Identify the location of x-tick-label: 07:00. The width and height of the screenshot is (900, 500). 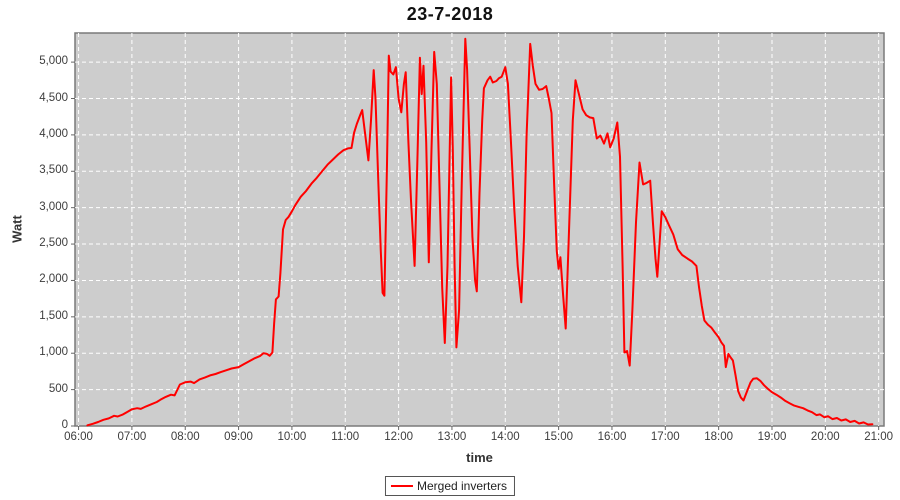
(132, 437).